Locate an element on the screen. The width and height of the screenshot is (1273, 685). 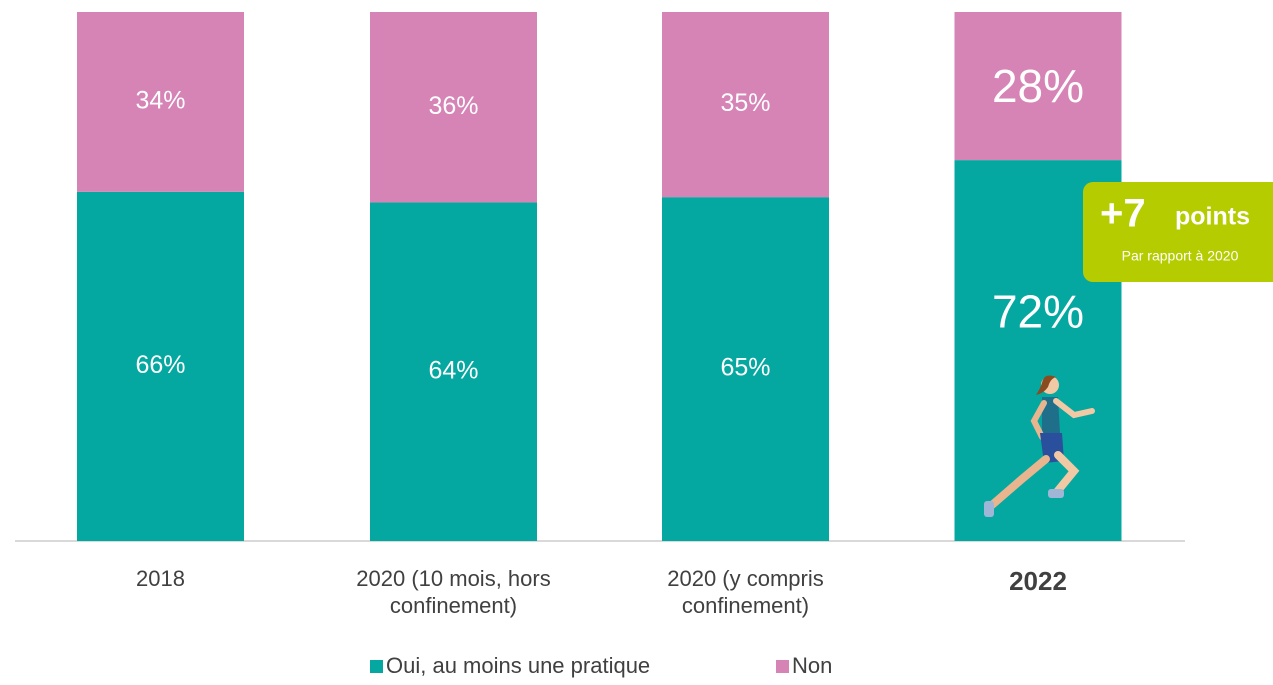
runner-icon is located at coordinates (1039, 446).